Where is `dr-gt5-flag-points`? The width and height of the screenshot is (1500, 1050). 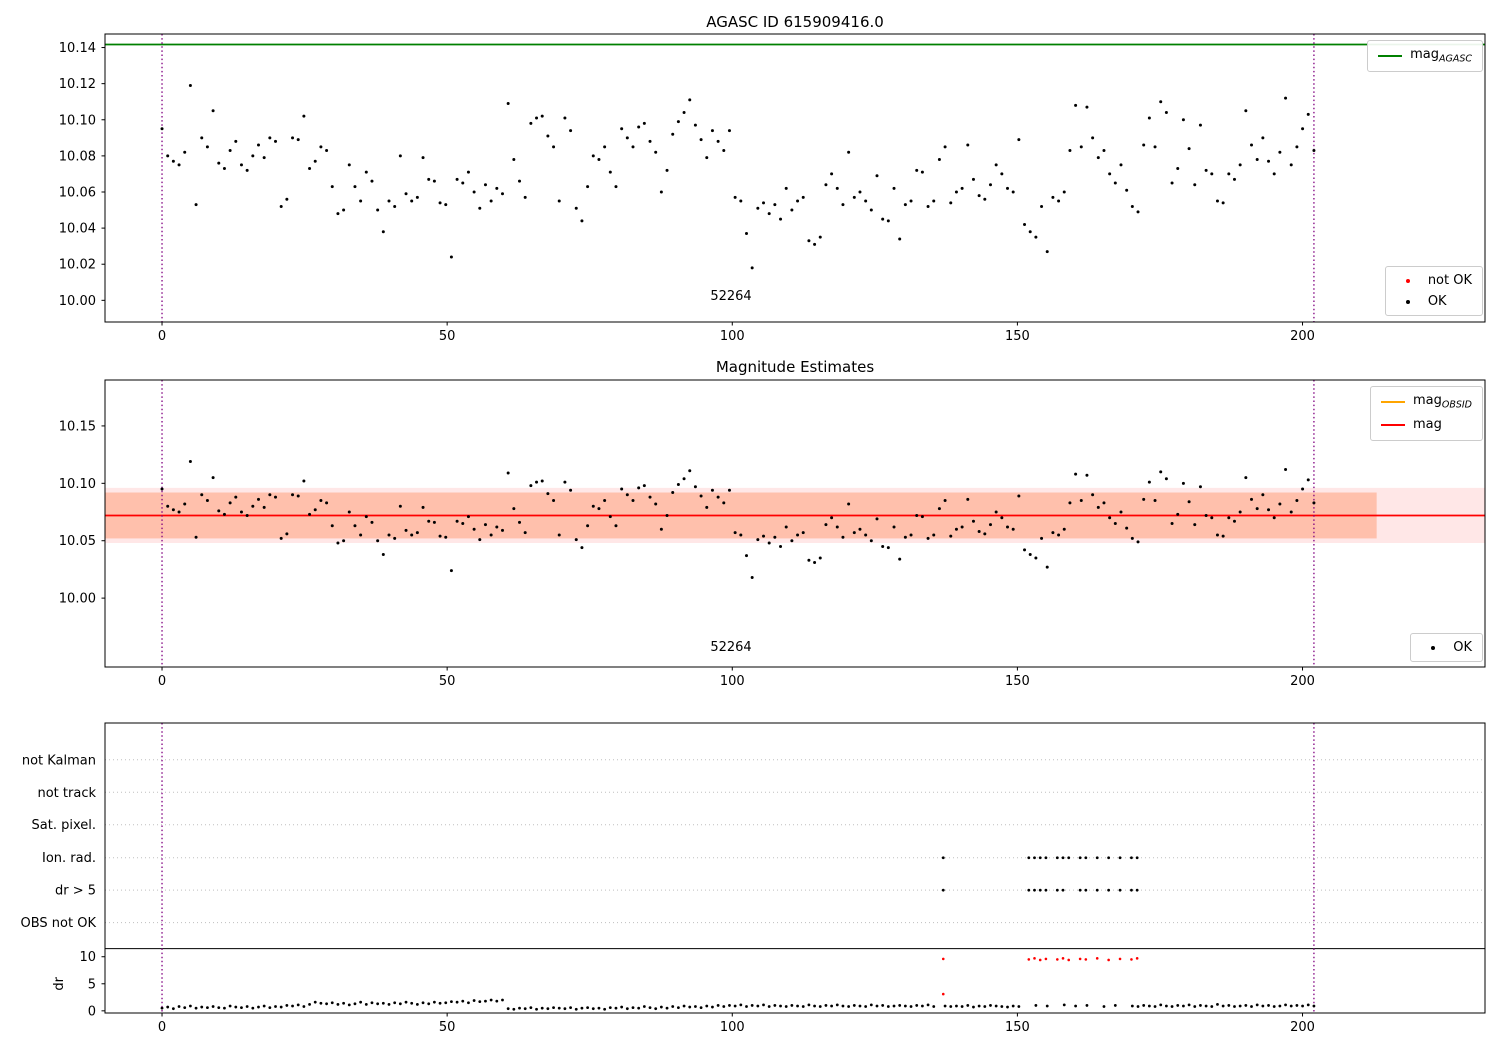 dr-gt5-flag-points is located at coordinates (1040, 890).